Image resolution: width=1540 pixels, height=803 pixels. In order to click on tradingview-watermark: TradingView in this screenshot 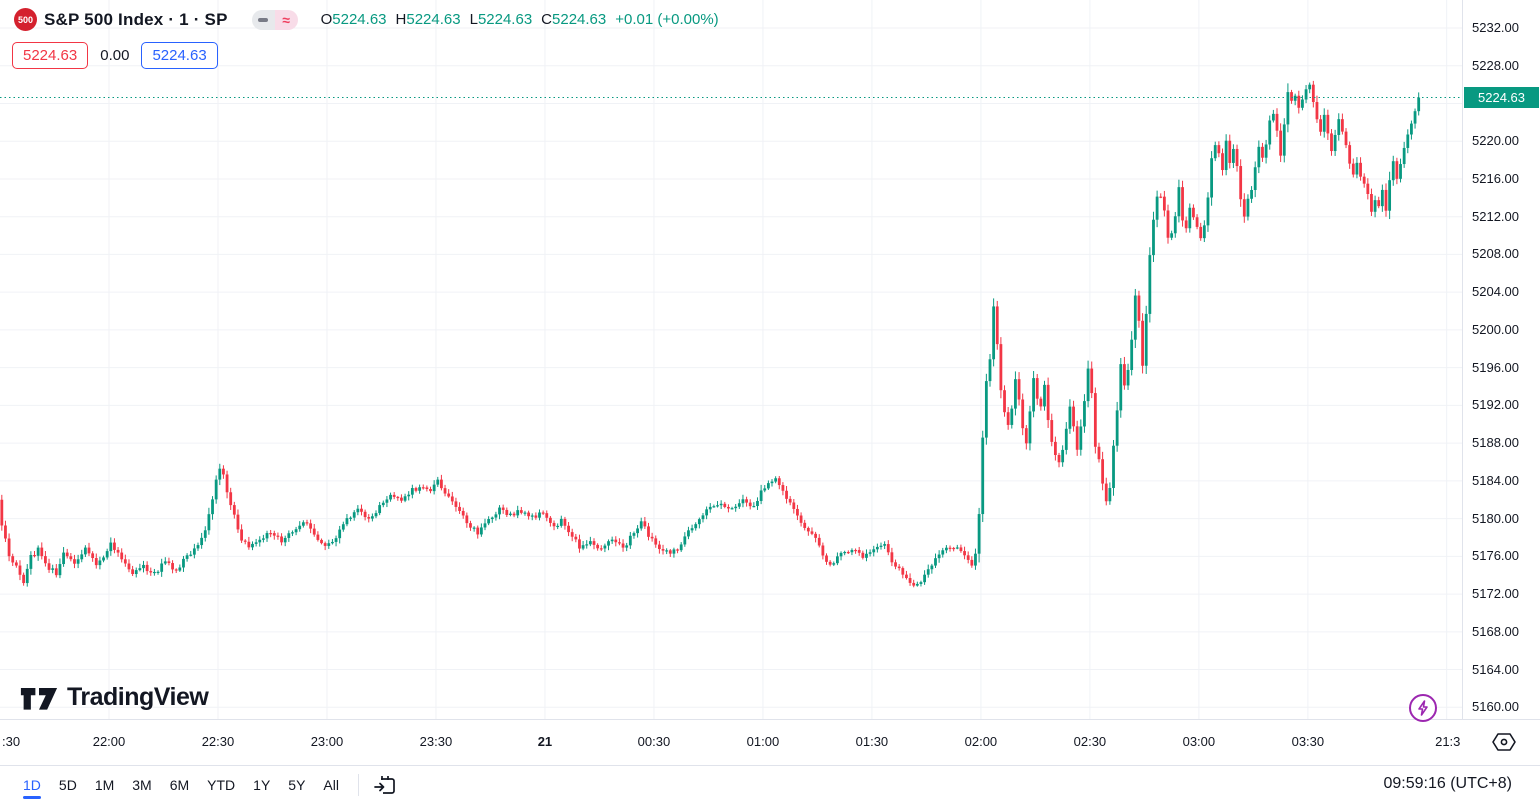, I will do `click(114, 697)`.